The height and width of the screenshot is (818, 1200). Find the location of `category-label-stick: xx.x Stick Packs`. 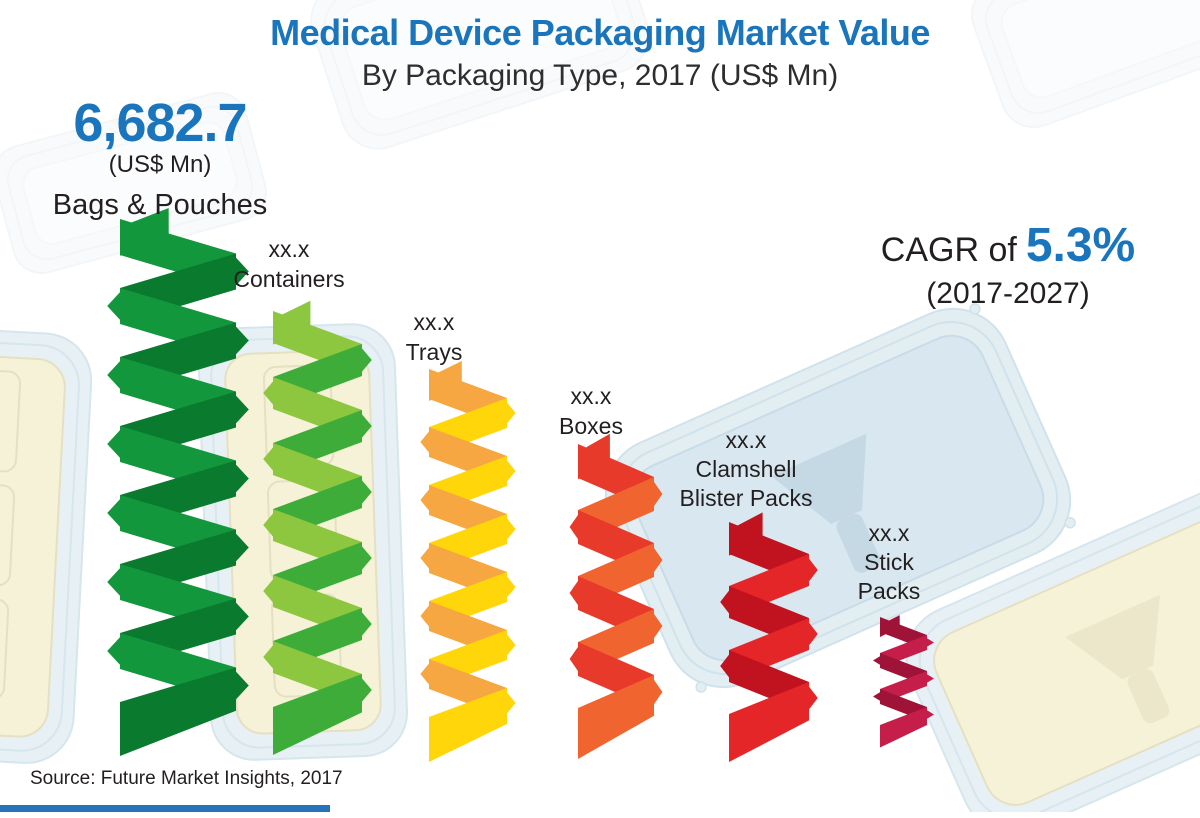

category-label-stick: xx.x Stick Packs is located at coordinates (889, 562).